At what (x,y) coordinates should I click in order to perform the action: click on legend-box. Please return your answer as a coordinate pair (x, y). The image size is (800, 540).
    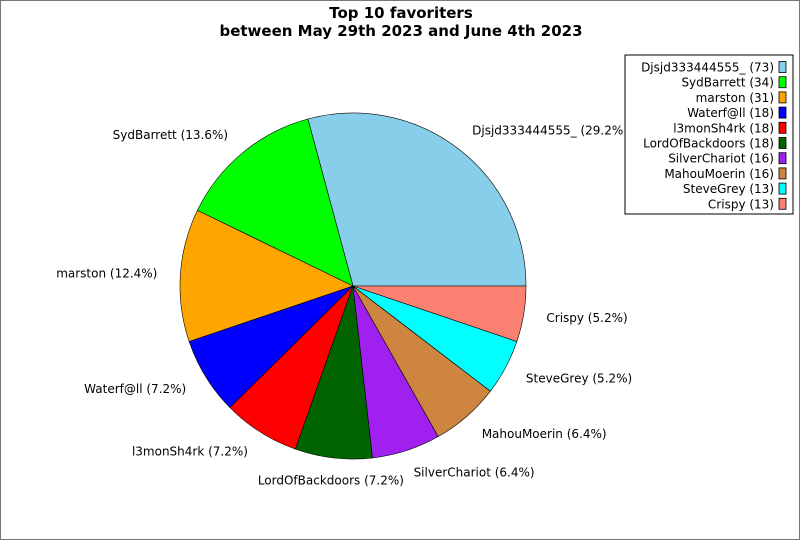
    Looking at the image, I should click on (709, 134).